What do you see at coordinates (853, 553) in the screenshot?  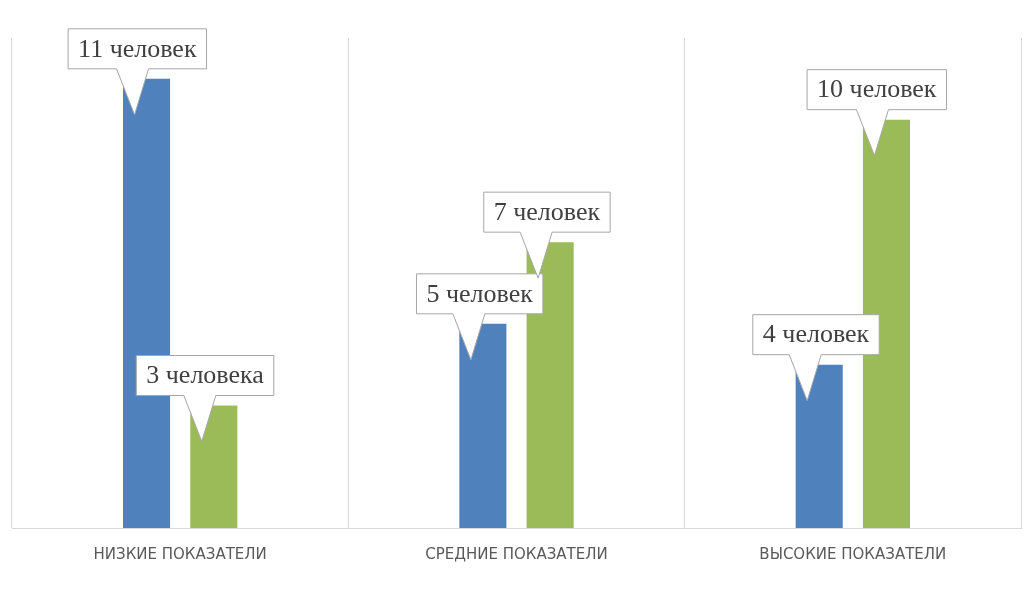 I see `x-tick-label: ВЫСОКИЕ ПОКАЗАТЕЛИ` at bounding box center [853, 553].